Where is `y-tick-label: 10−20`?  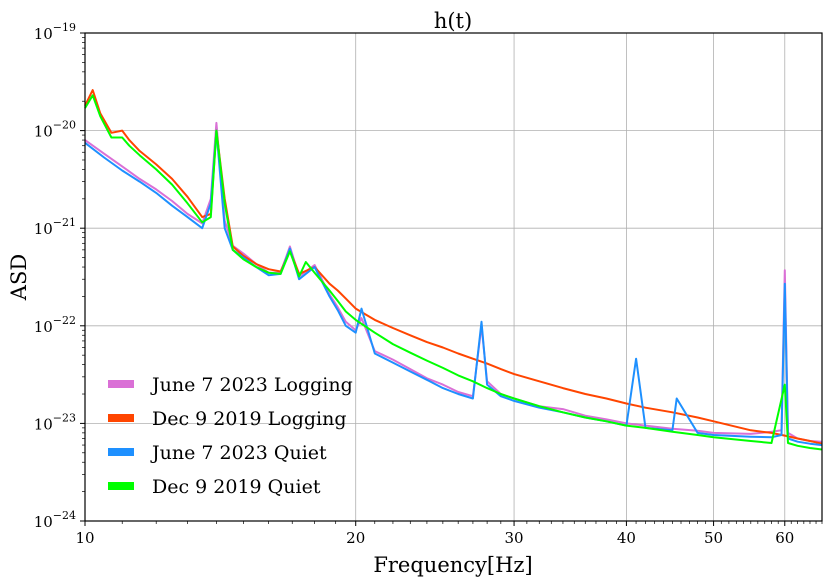
y-tick-label: 10−20 is located at coordinates (55, 130).